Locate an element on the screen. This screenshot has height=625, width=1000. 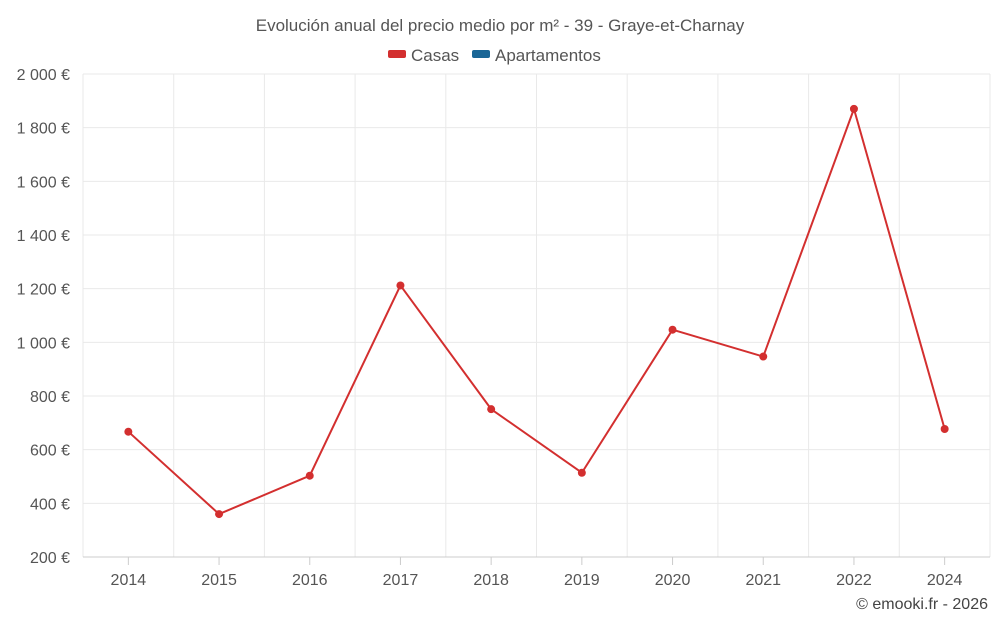
legend-swatch-casas is located at coordinates (397, 54).